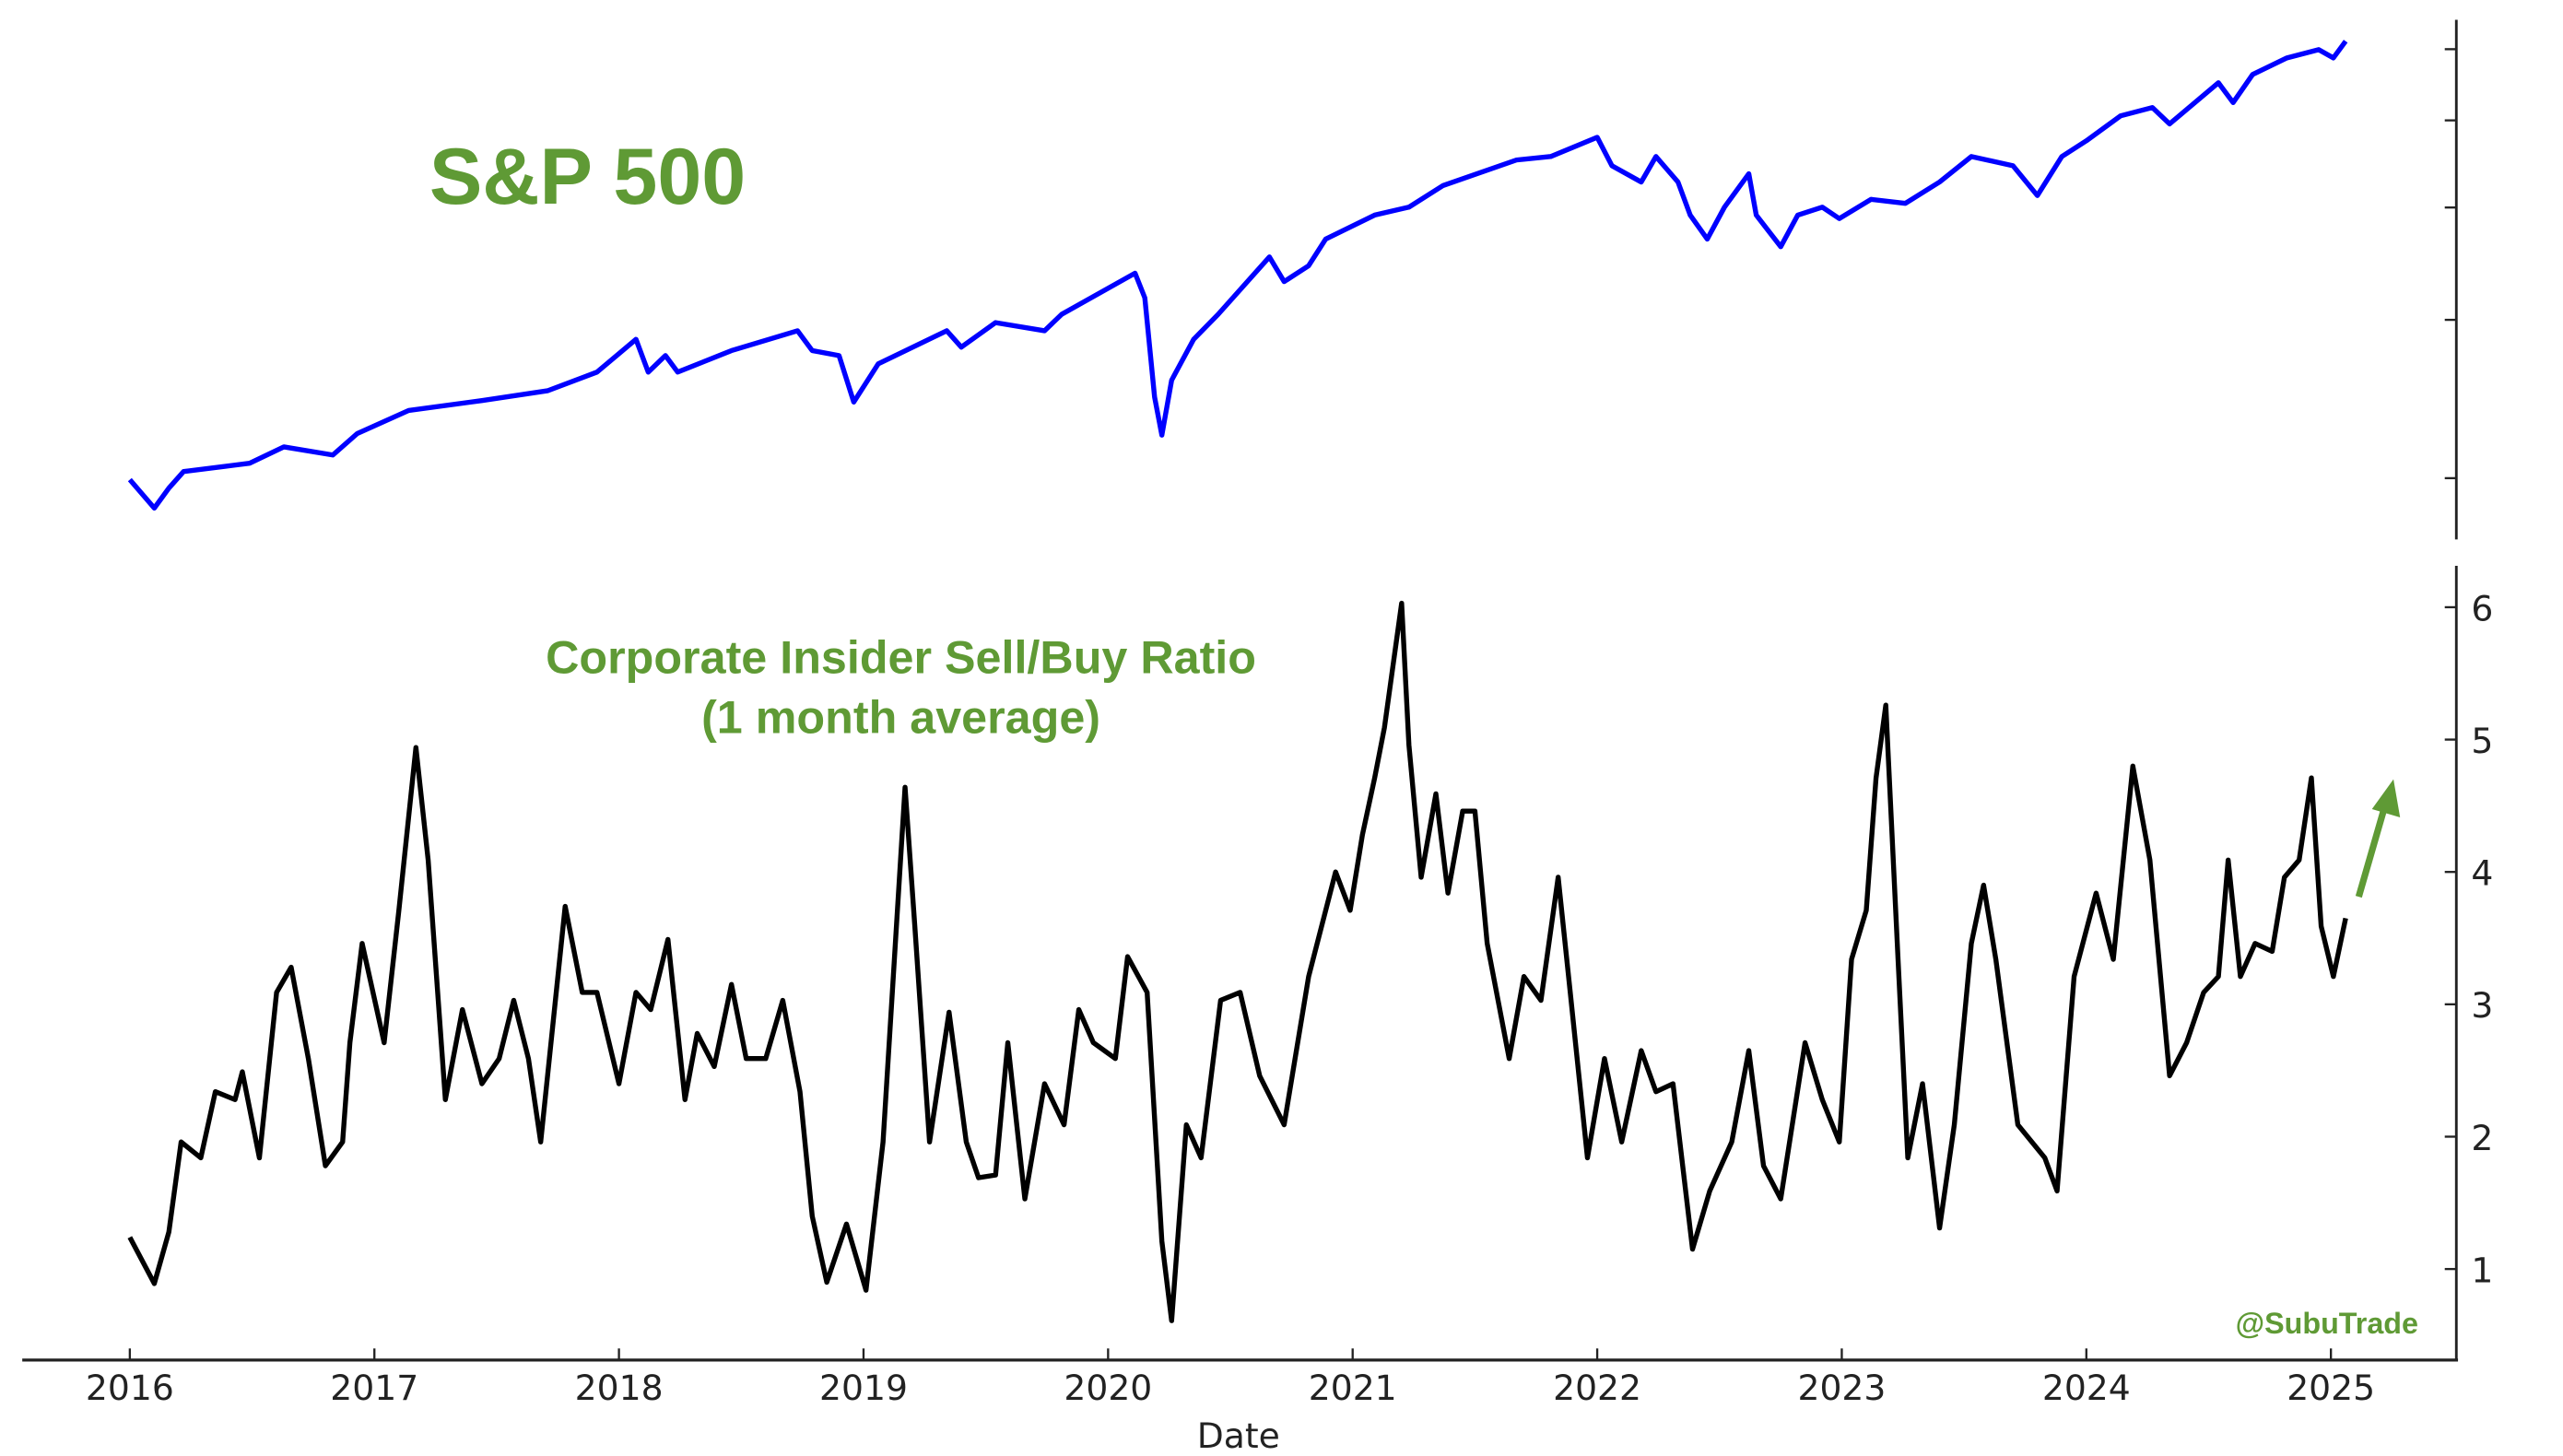  I want to click on xtick-label: 2017, so click(374, 1388).